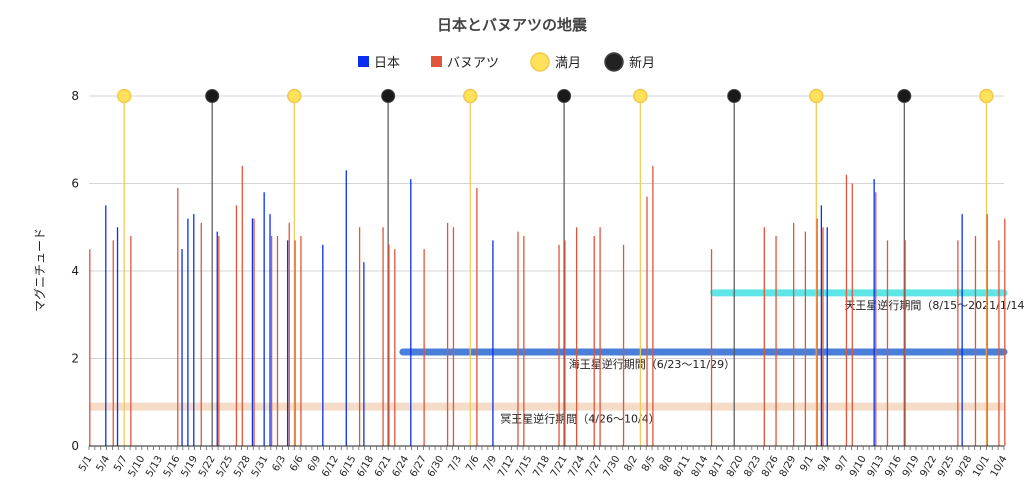 The width and height of the screenshot is (1024, 494). I want to click on x-tick-label: 6/21, so click(383, 466).